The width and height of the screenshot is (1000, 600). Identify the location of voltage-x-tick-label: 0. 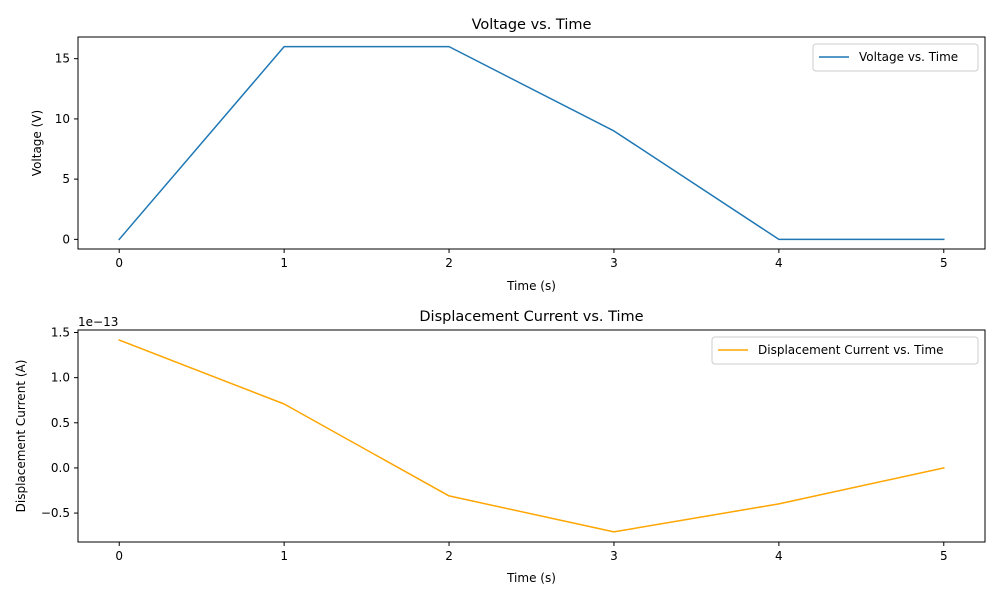
(119, 263).